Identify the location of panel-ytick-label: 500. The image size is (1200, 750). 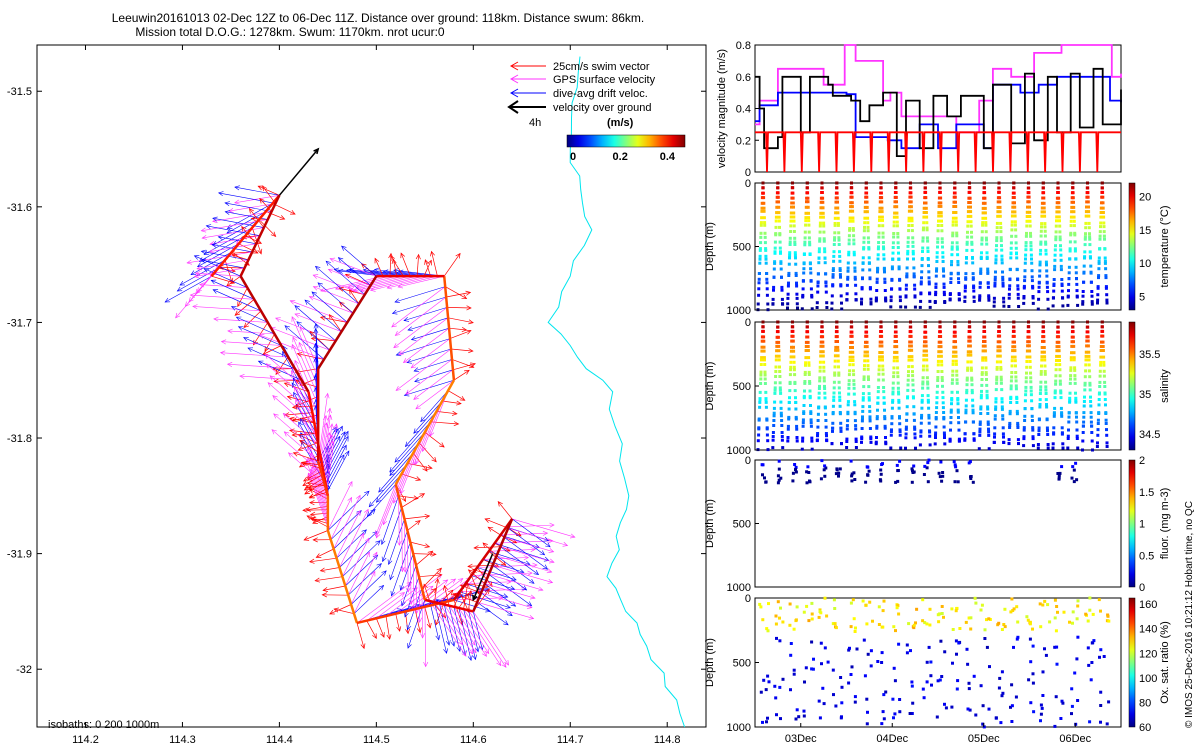
(742, 248).